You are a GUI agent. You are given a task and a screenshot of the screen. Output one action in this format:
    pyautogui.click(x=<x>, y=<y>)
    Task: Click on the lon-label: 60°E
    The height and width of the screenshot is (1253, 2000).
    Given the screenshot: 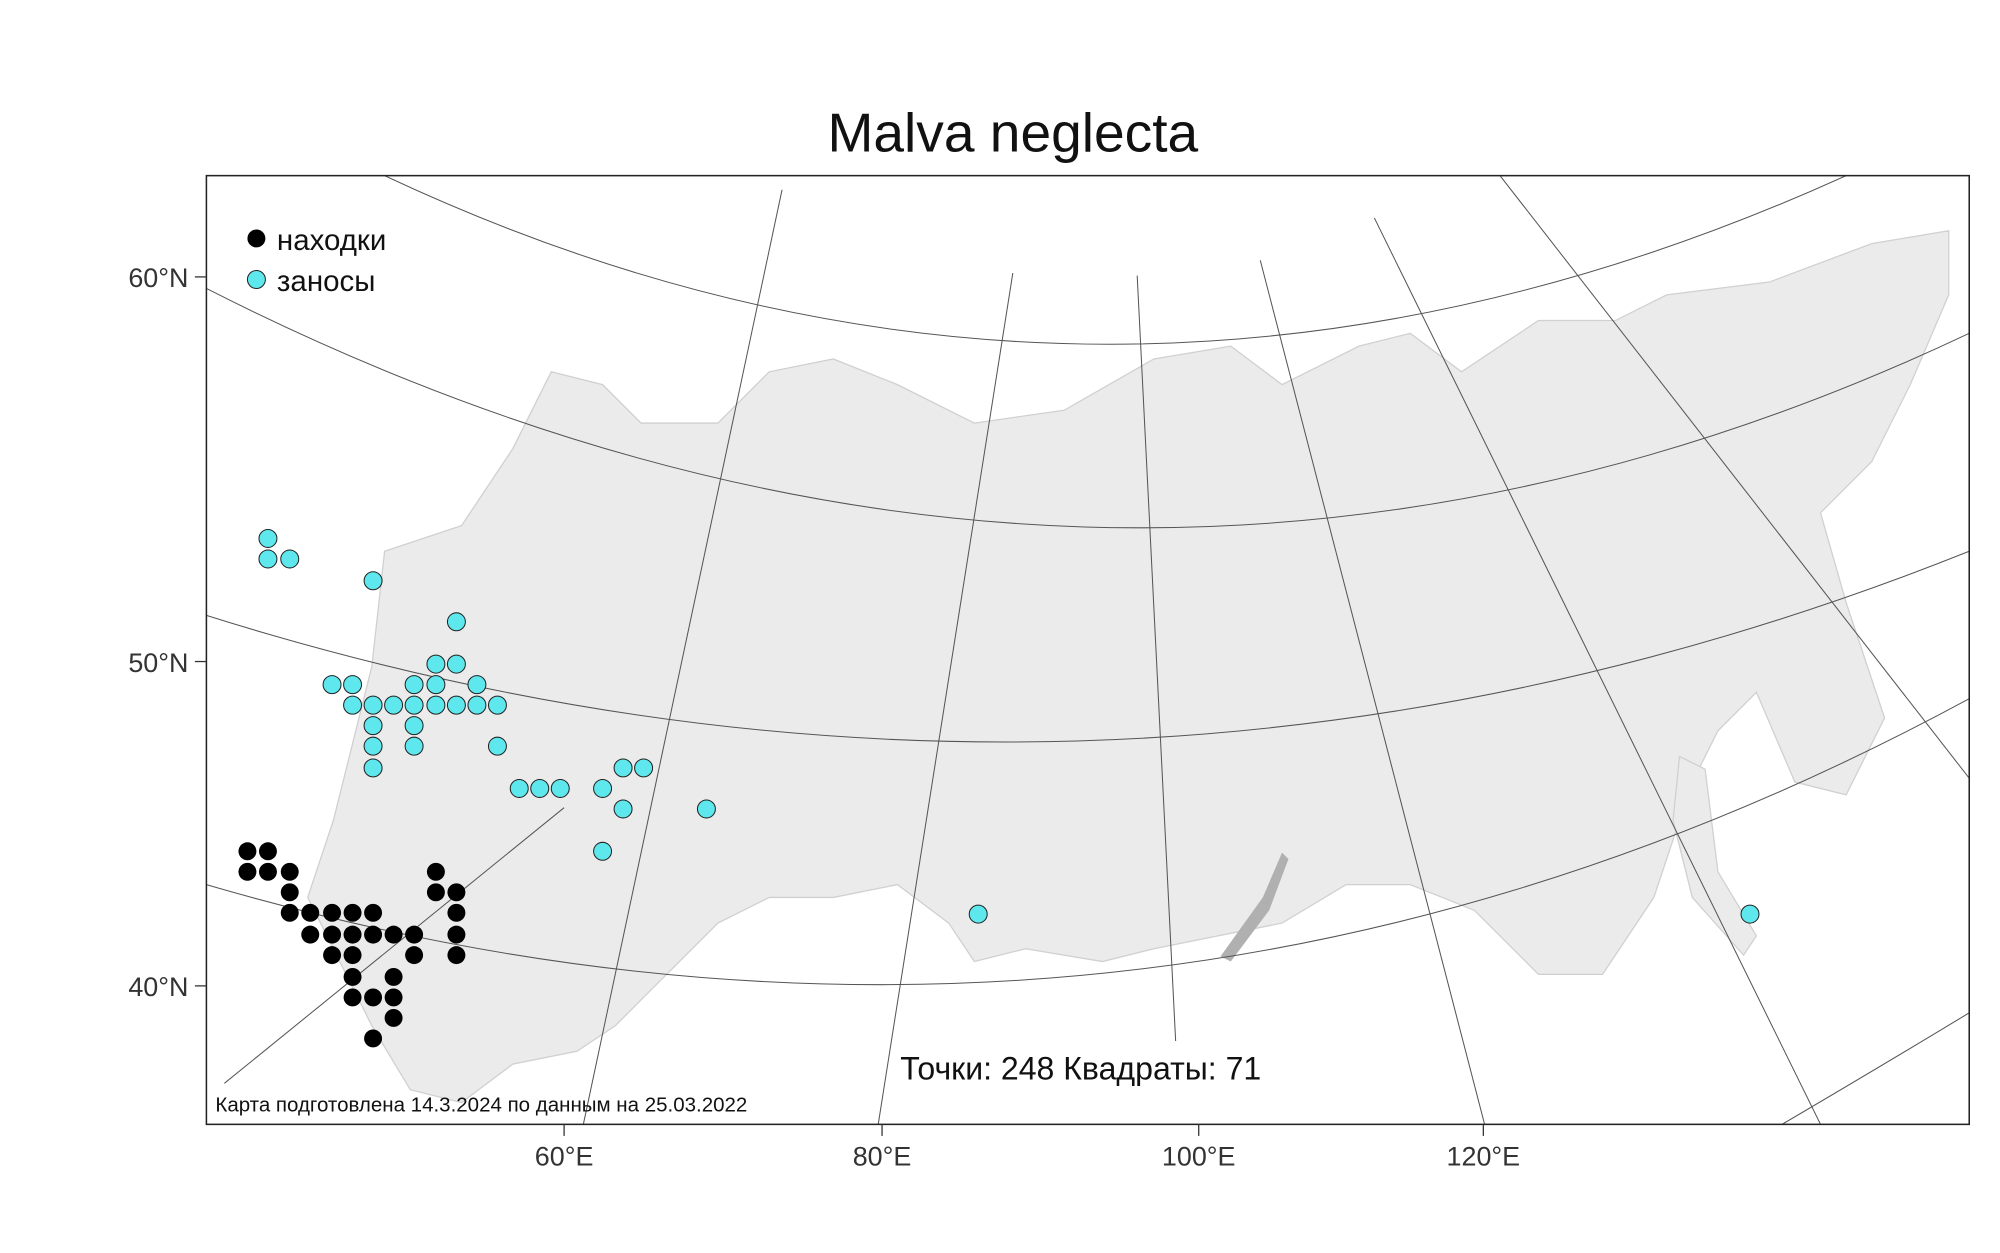 What is the action you would take?
    pyautogui.click(x=564, y=1156)
    